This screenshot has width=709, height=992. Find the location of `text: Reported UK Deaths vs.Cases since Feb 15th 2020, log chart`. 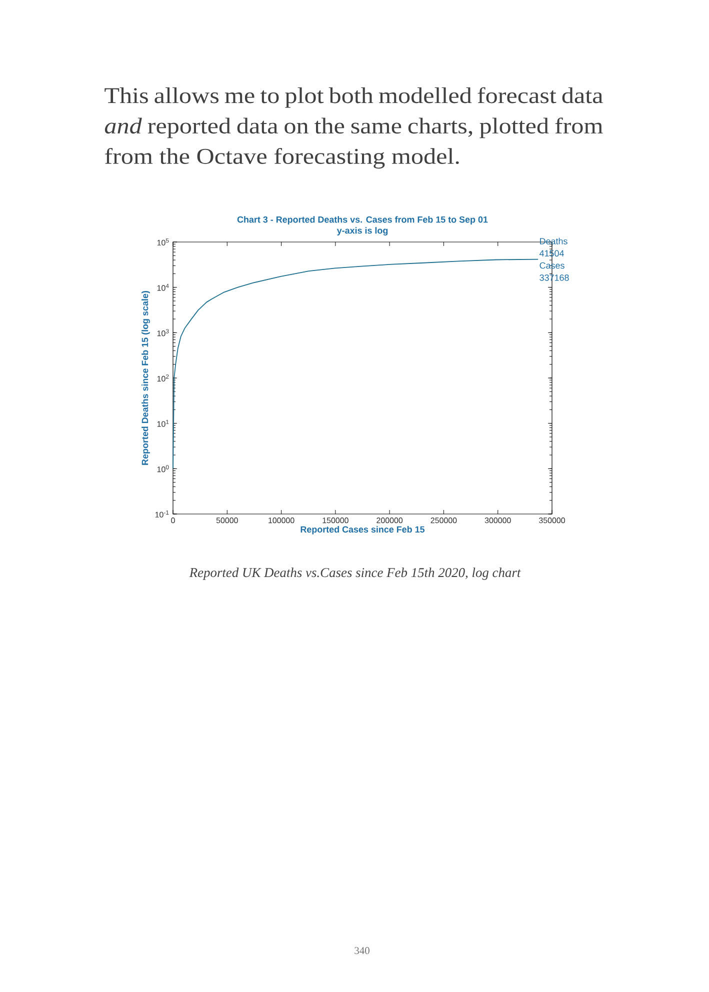

text: Reported UK Deaths vs.Cases since Feb 15th 2020, log chart is located at coordinates (355, 574).